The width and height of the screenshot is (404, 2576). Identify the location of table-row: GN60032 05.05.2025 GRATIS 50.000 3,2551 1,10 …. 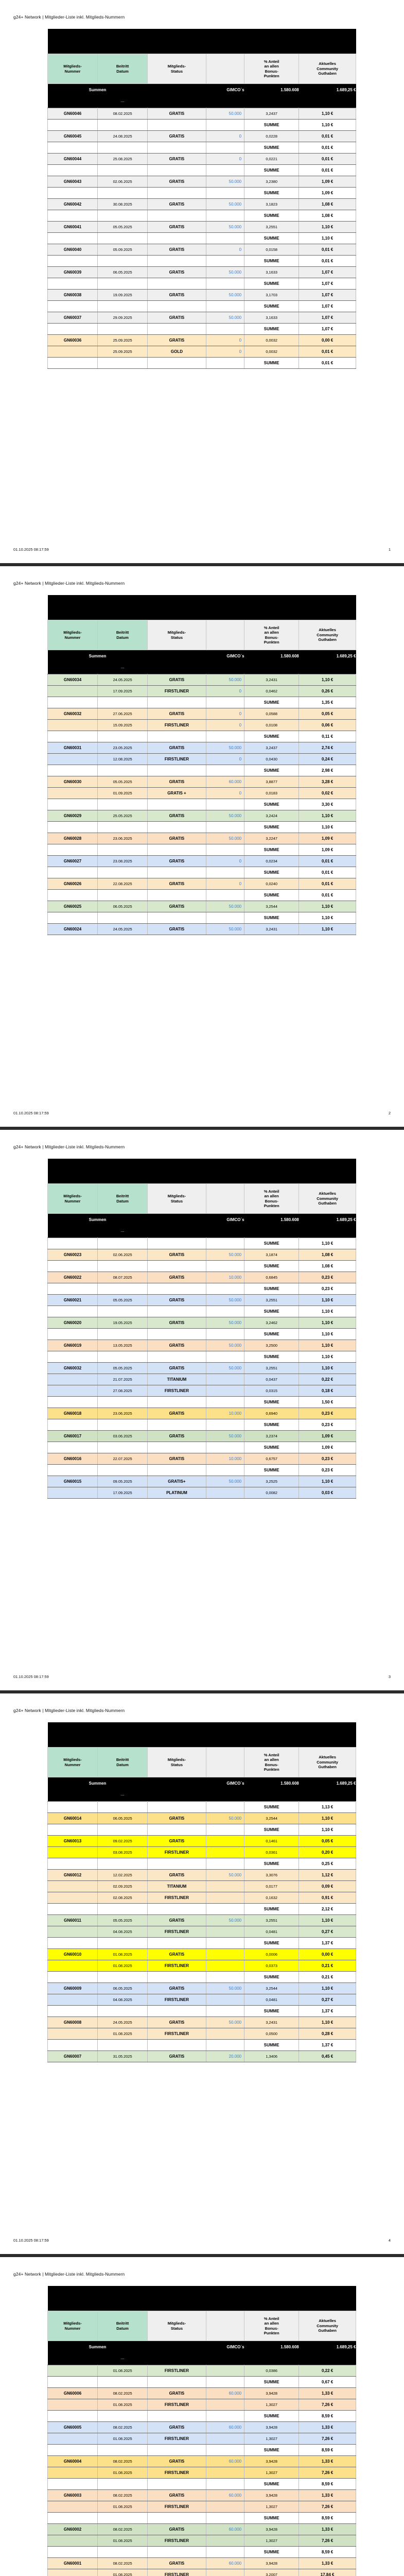
(201, 1368).